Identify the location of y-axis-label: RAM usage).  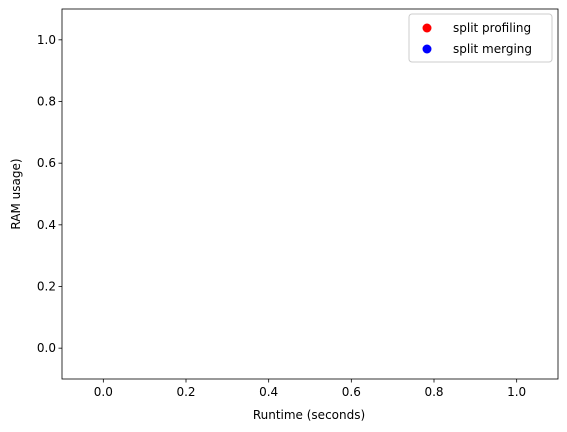
(16, 193).